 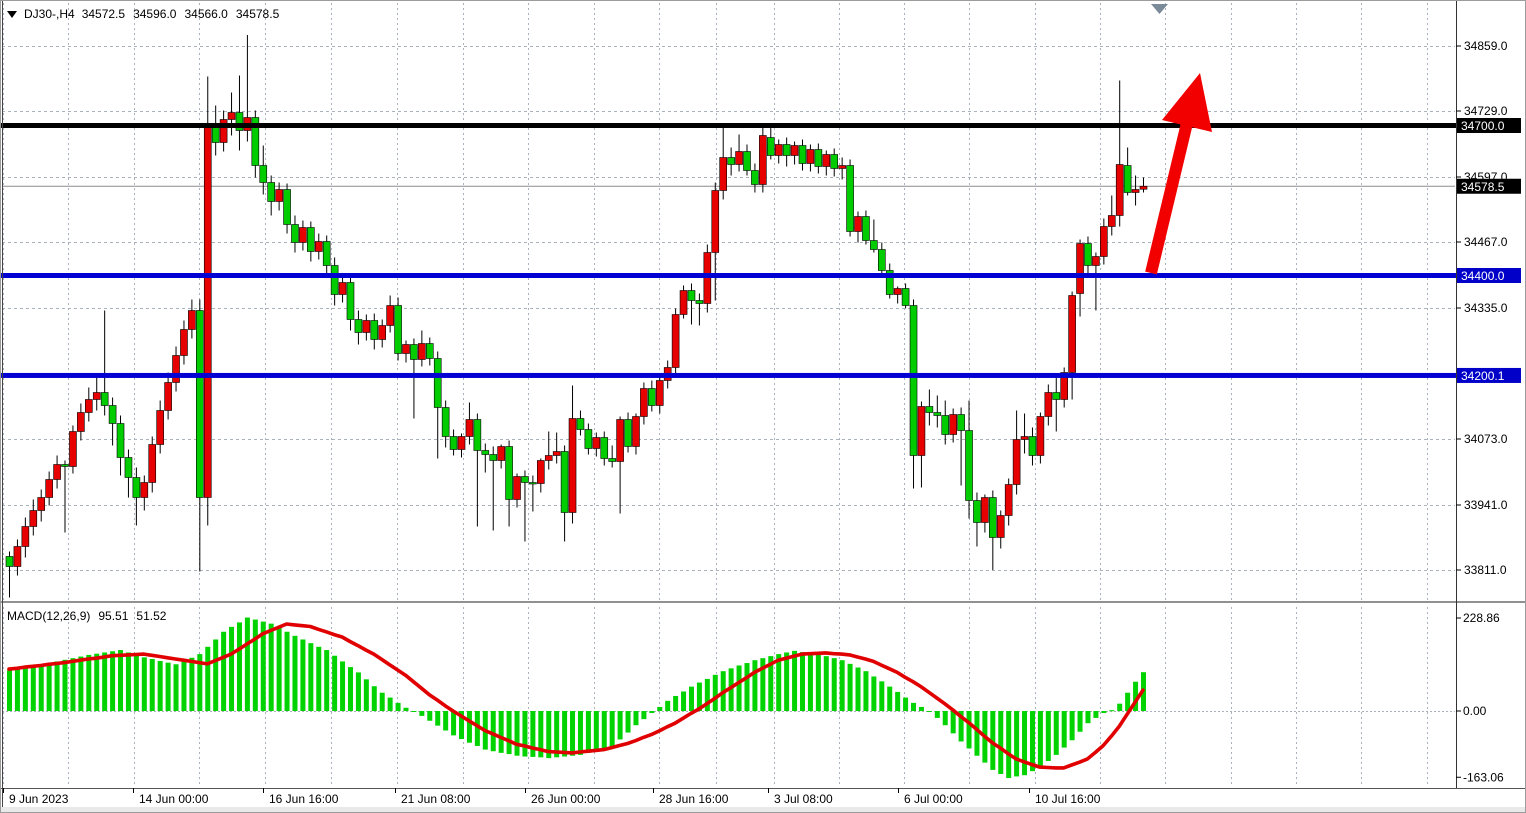 I want to click on macd-tick-label: 228.86, so click(x=1481, y=618).